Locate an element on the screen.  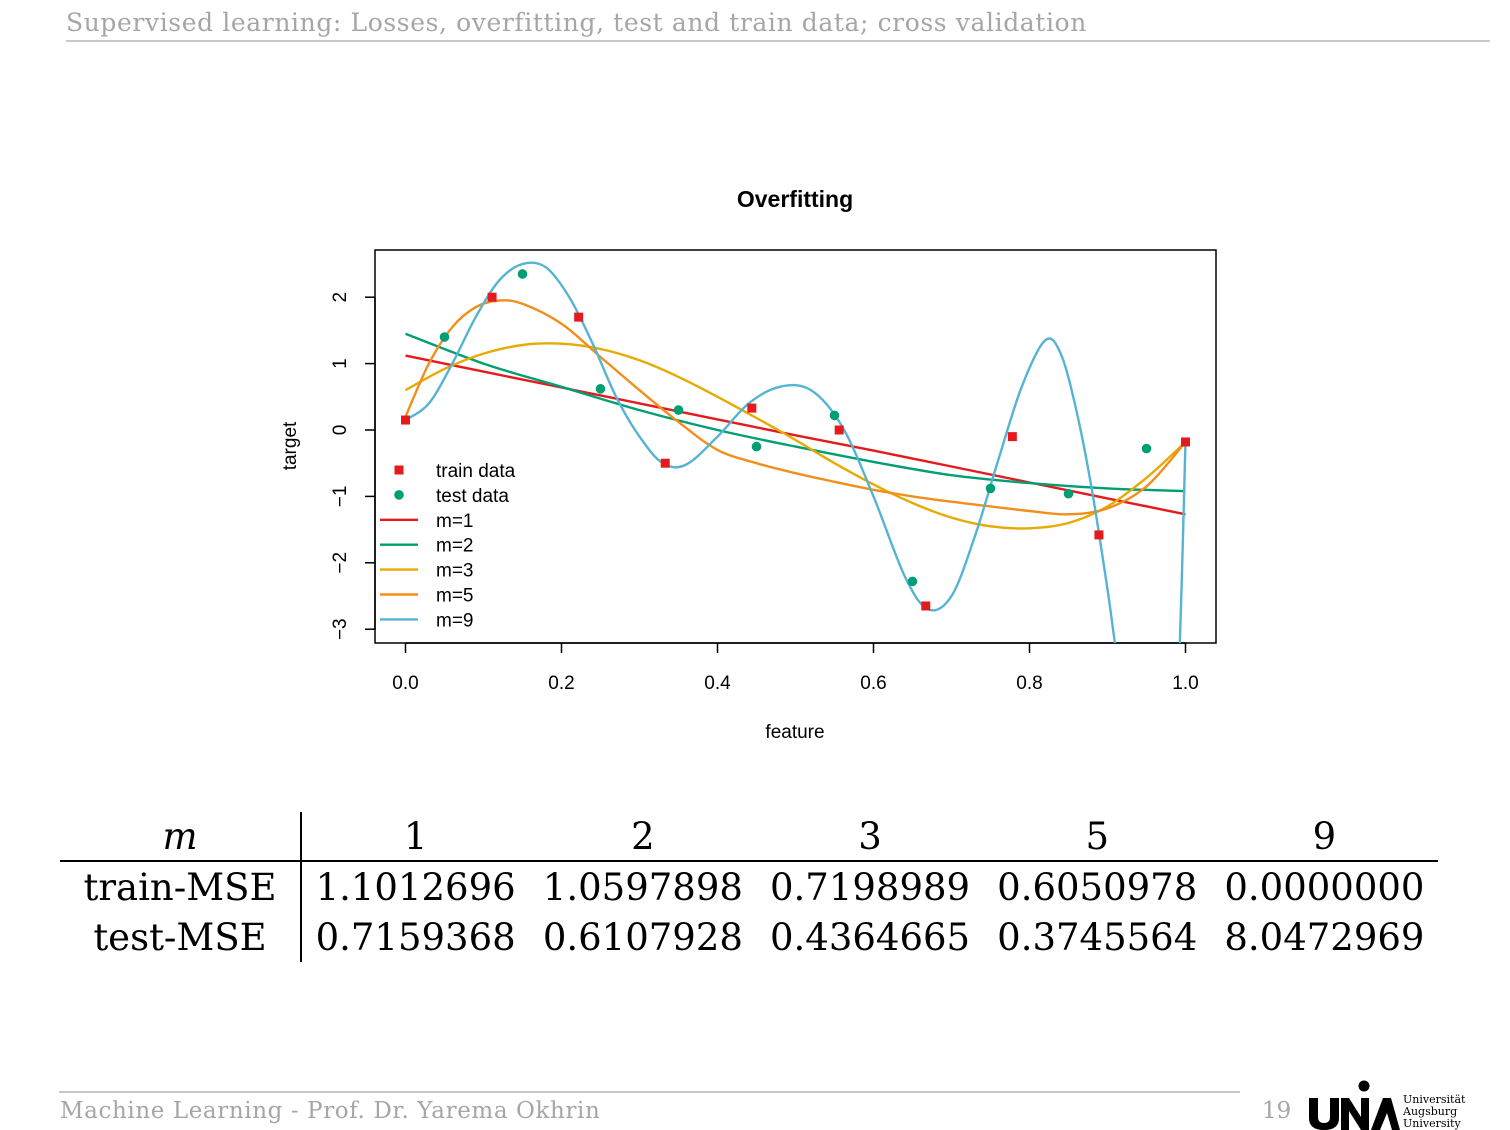
legend-label: test data is located at coordinates (472, 496).